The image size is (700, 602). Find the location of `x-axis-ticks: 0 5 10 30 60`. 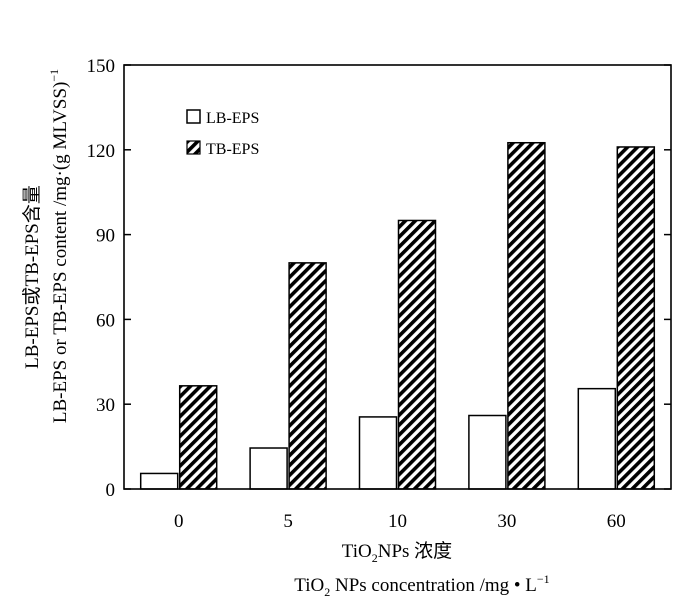

x-axis-ticks: 0 5 10 30 60 is located at coordinates (400, 521).